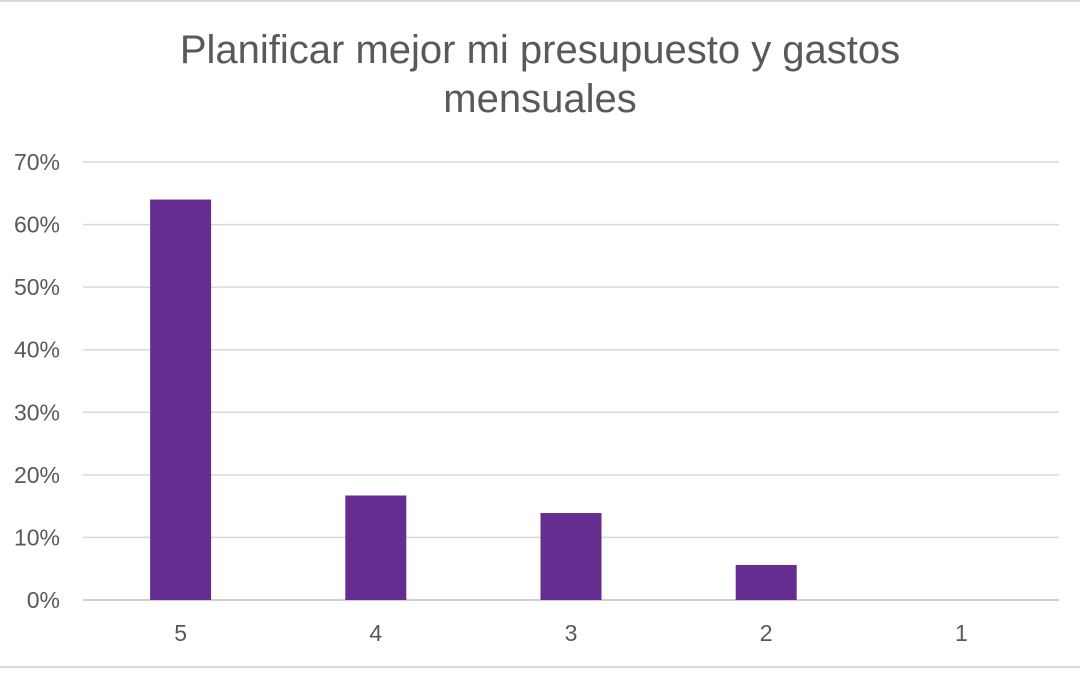  Describe the element at coordinates (37, 287) in the screenshot. I see `y-tick-label: 50%` at that location.